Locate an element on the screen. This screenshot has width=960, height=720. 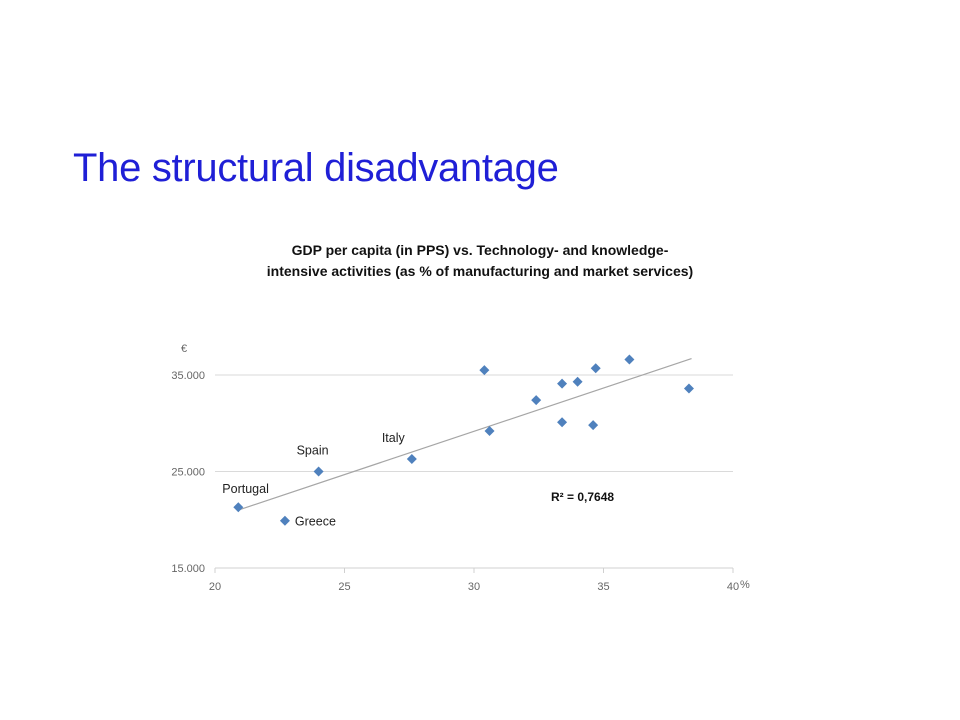
x-tick-label: 35 is located at coordinates (603, 587).